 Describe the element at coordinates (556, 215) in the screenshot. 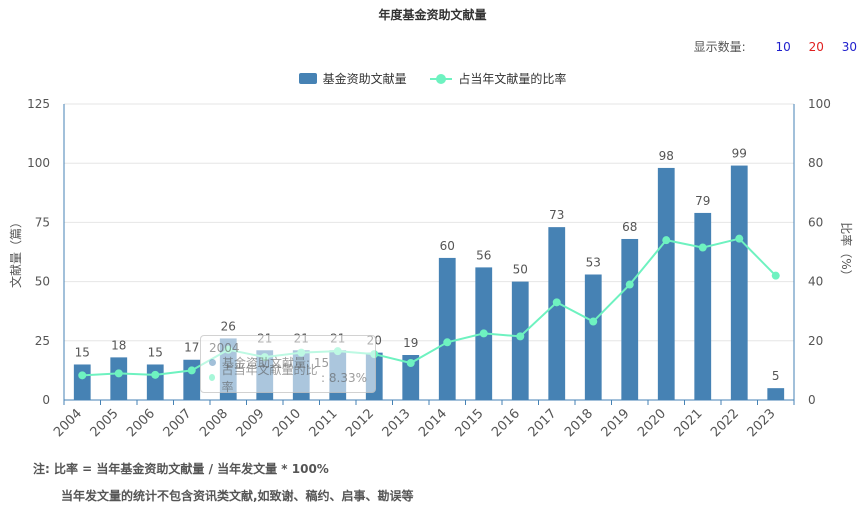

I see `bar-data-label: 73` at that location.